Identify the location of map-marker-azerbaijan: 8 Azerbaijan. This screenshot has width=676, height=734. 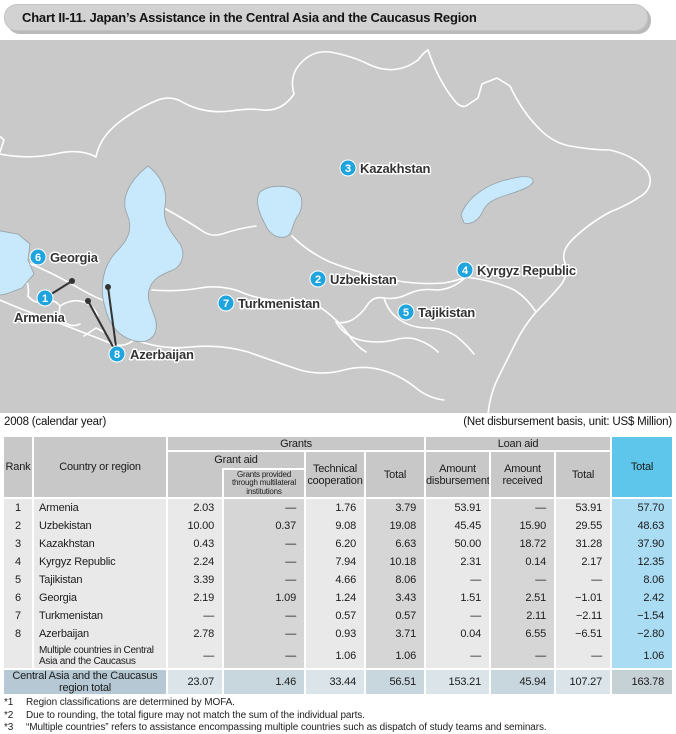
(152, 354).